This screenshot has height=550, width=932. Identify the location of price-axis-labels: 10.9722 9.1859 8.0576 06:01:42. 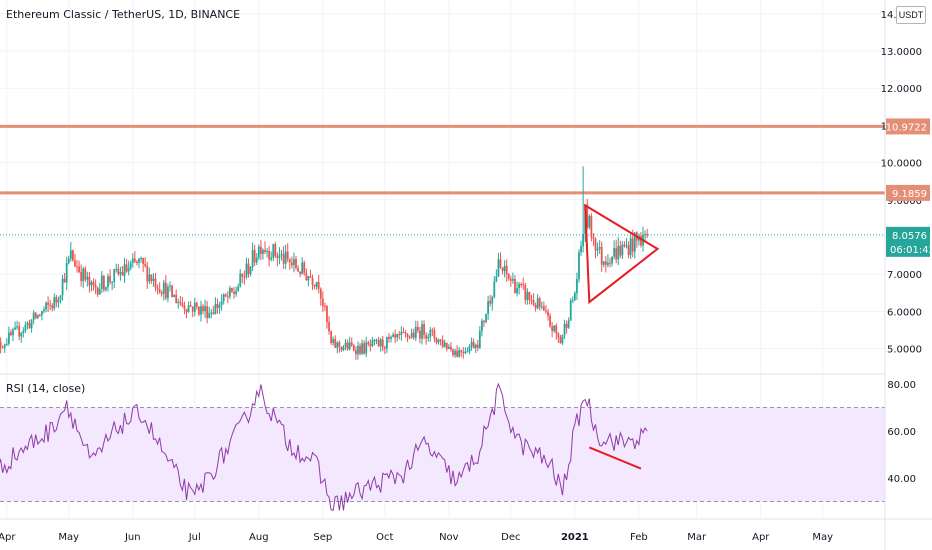
(909, 187).